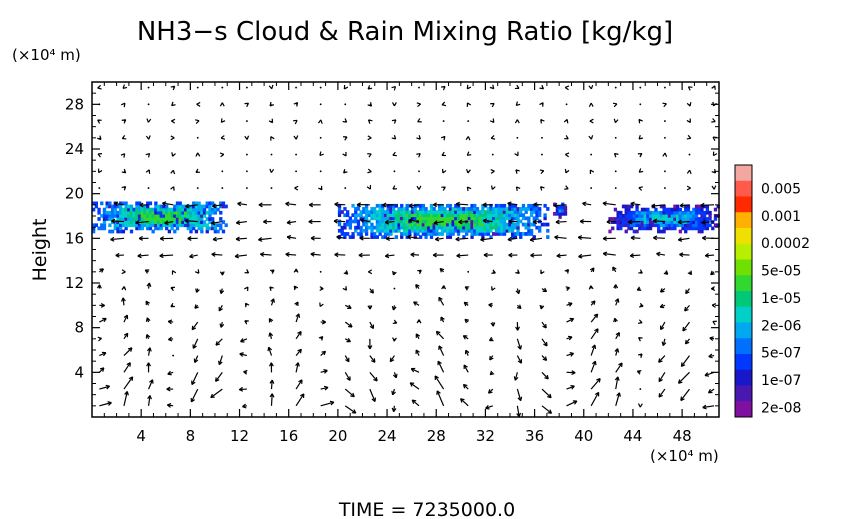  I want to click on colorbar-swatch, so click(743, 283).